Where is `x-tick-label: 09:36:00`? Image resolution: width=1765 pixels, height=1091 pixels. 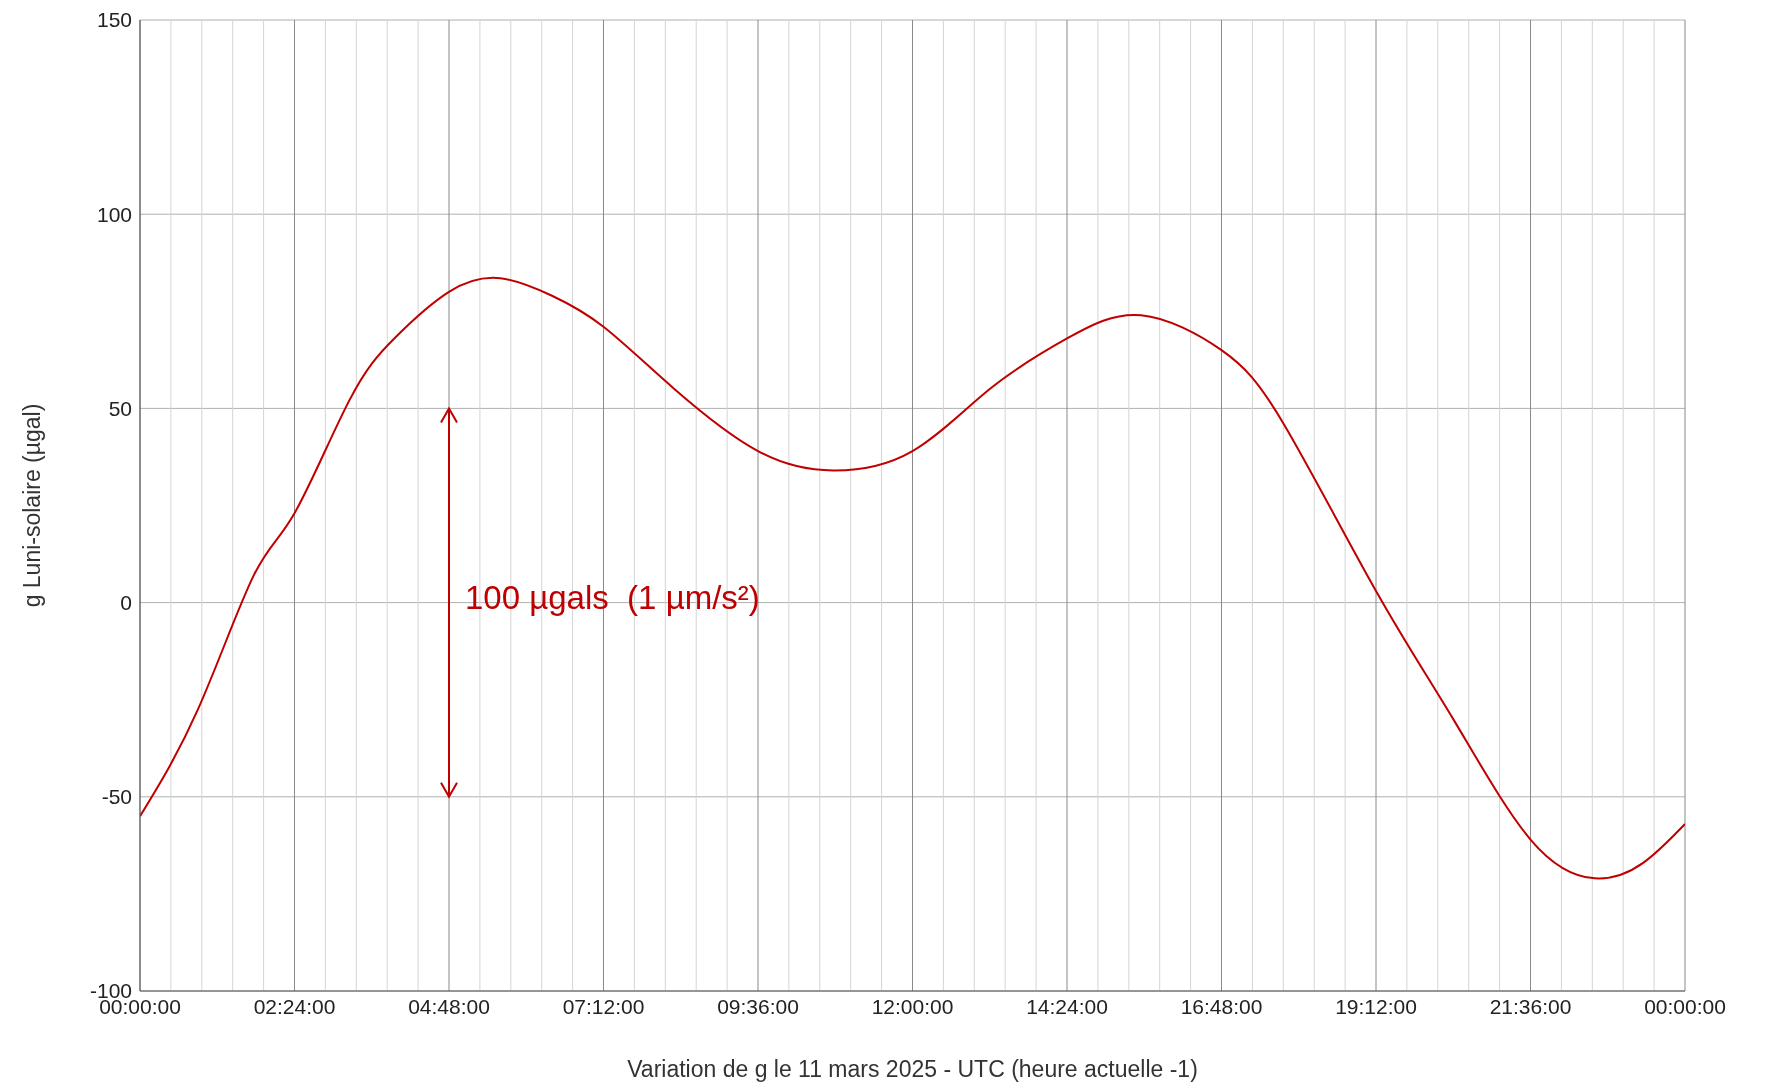 x-tick-label: 09:36:00 is located at coordinates (758, 1006).